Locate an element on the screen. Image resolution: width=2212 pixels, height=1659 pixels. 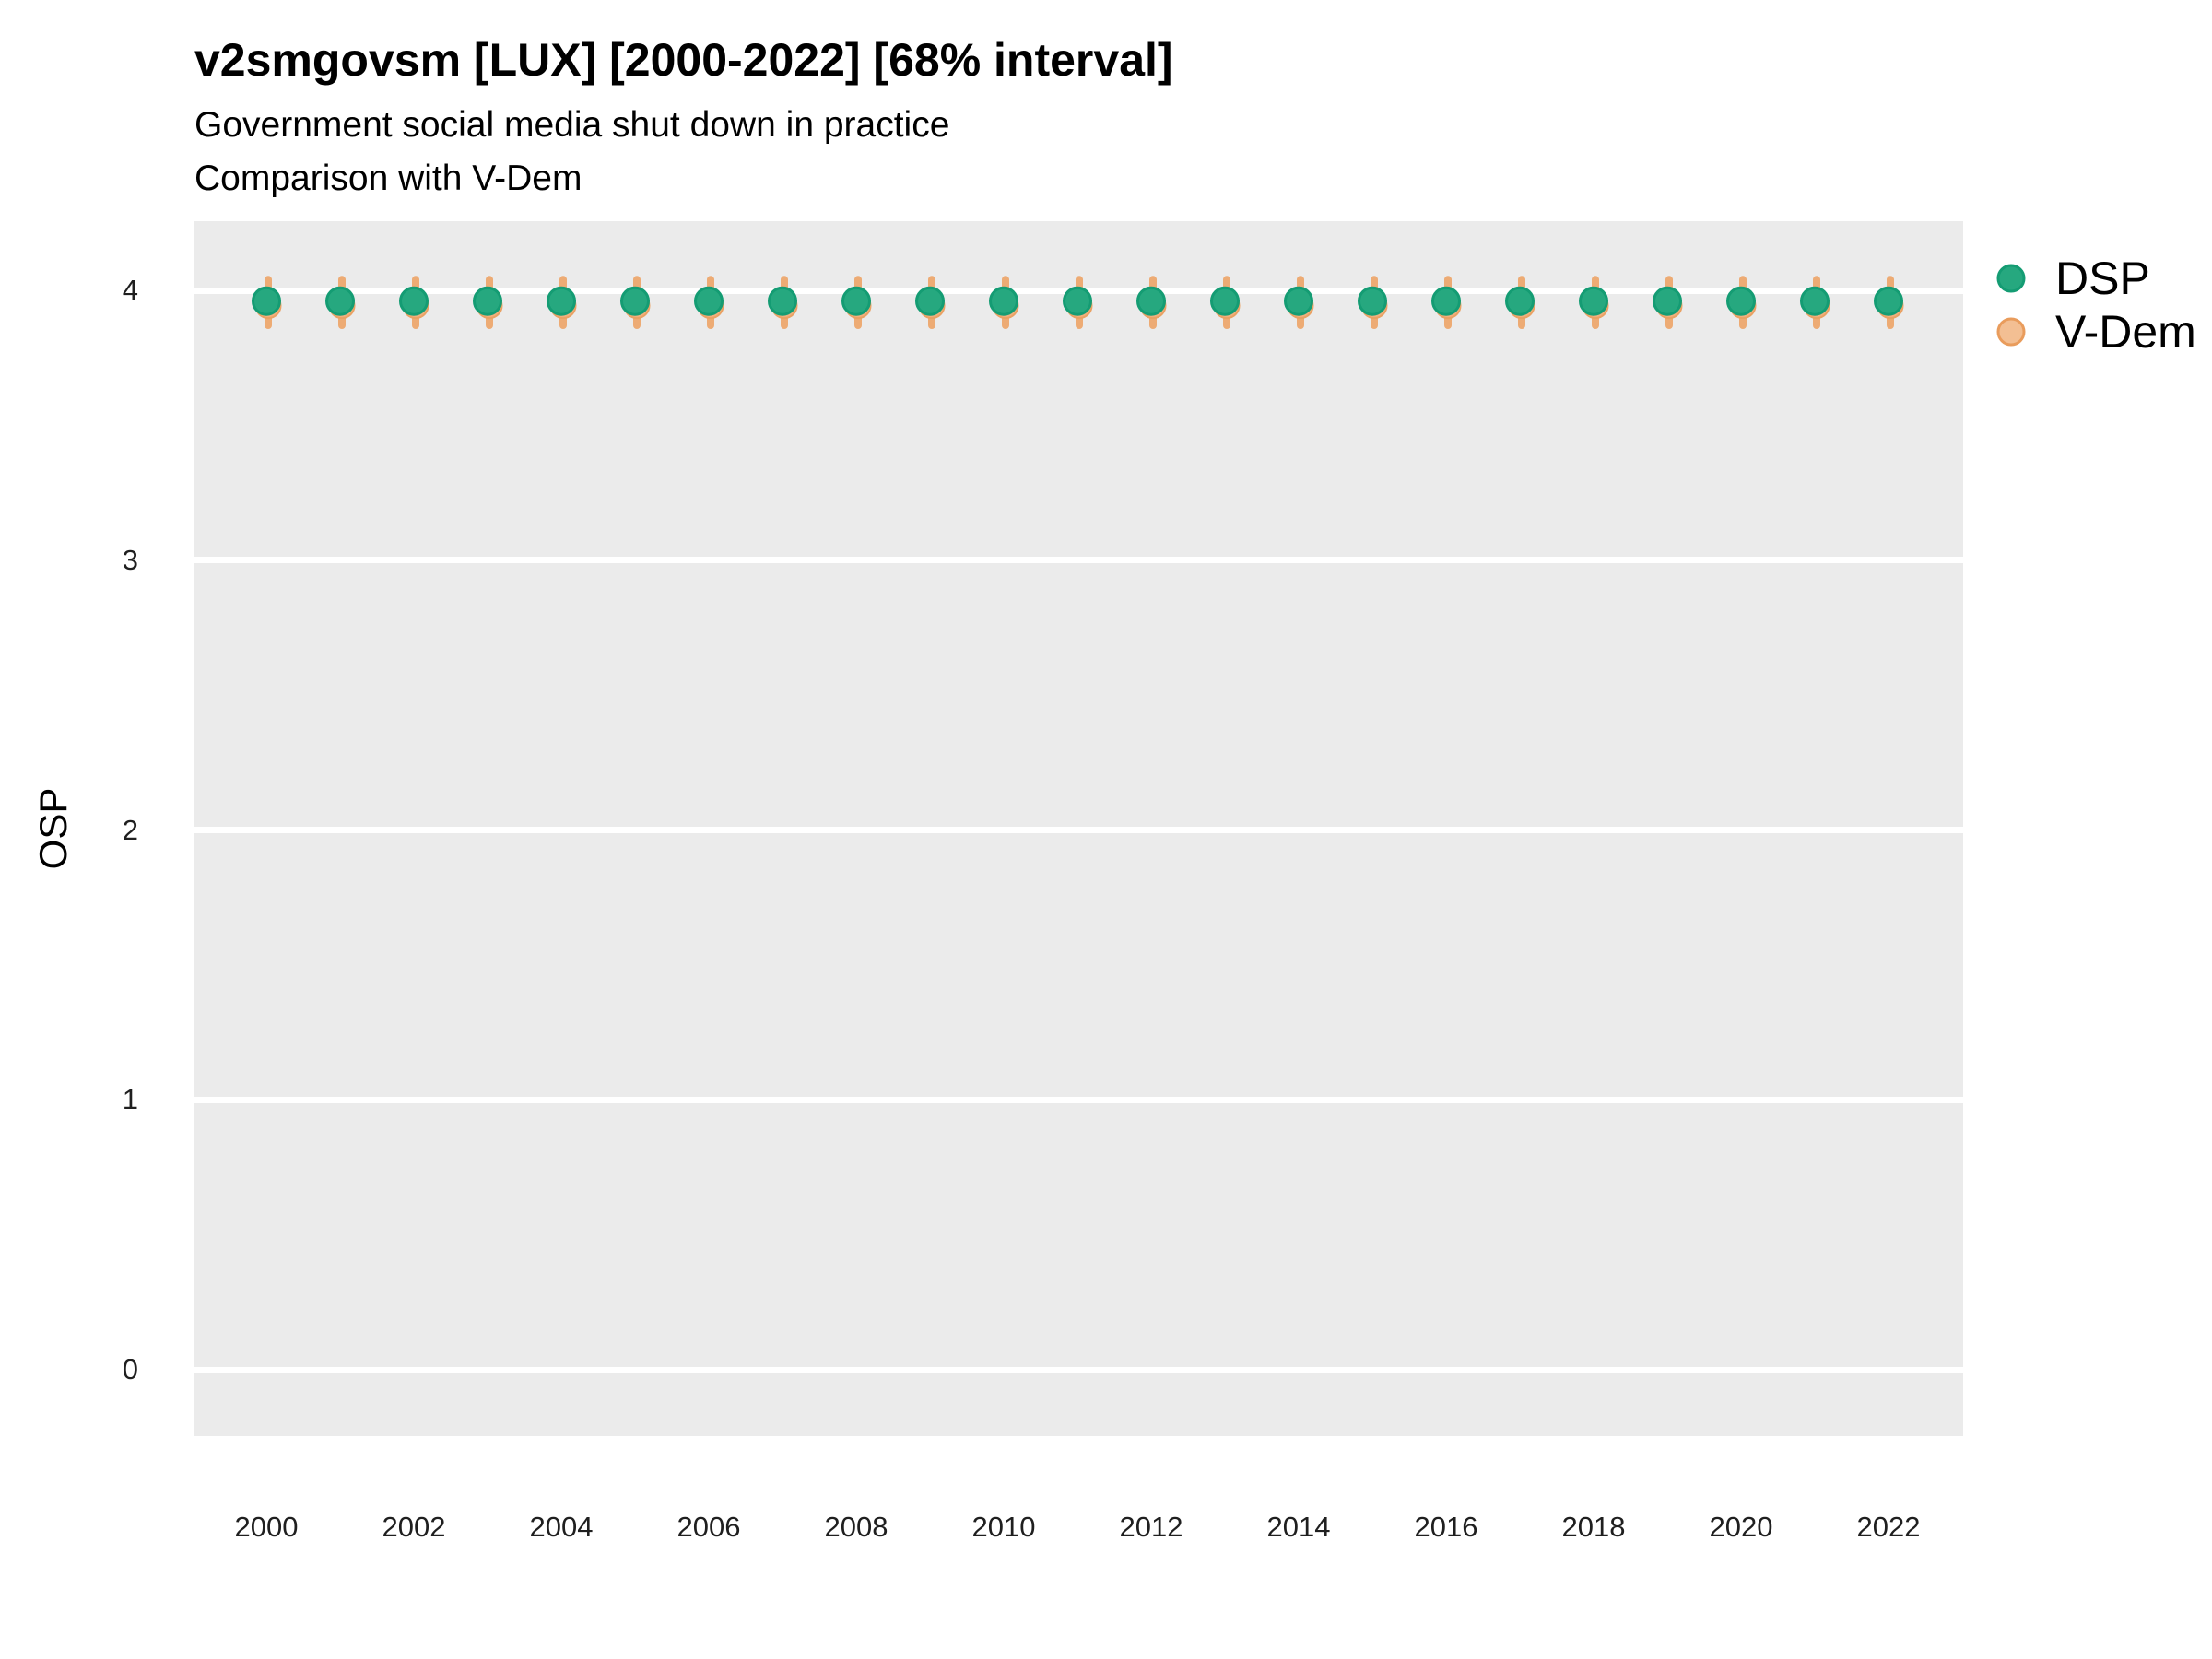
dsp-point-2011 is located at coordinates (1077, 301).